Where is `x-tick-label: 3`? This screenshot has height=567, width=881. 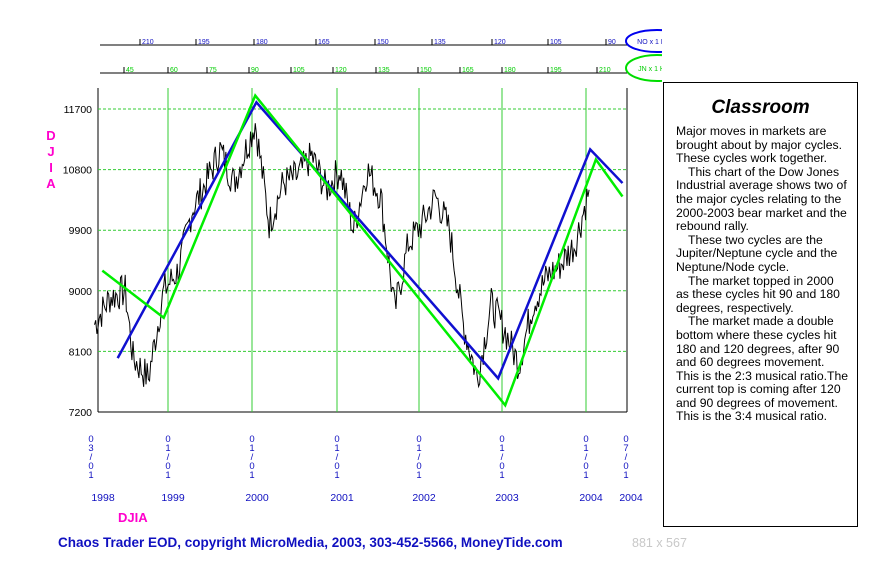 x-tick-label: 3 is located at coordinates (90, 448).